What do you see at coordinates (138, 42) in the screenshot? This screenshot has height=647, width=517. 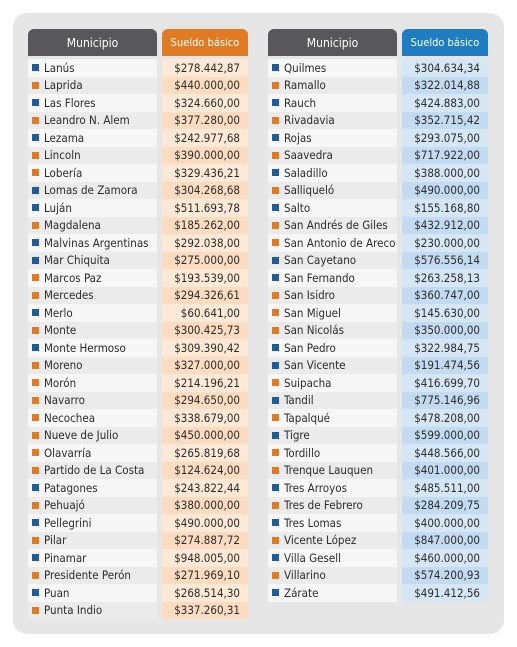 I see `left-table-header: Municipio Sueldo básico` at bounding box center [138, 42].